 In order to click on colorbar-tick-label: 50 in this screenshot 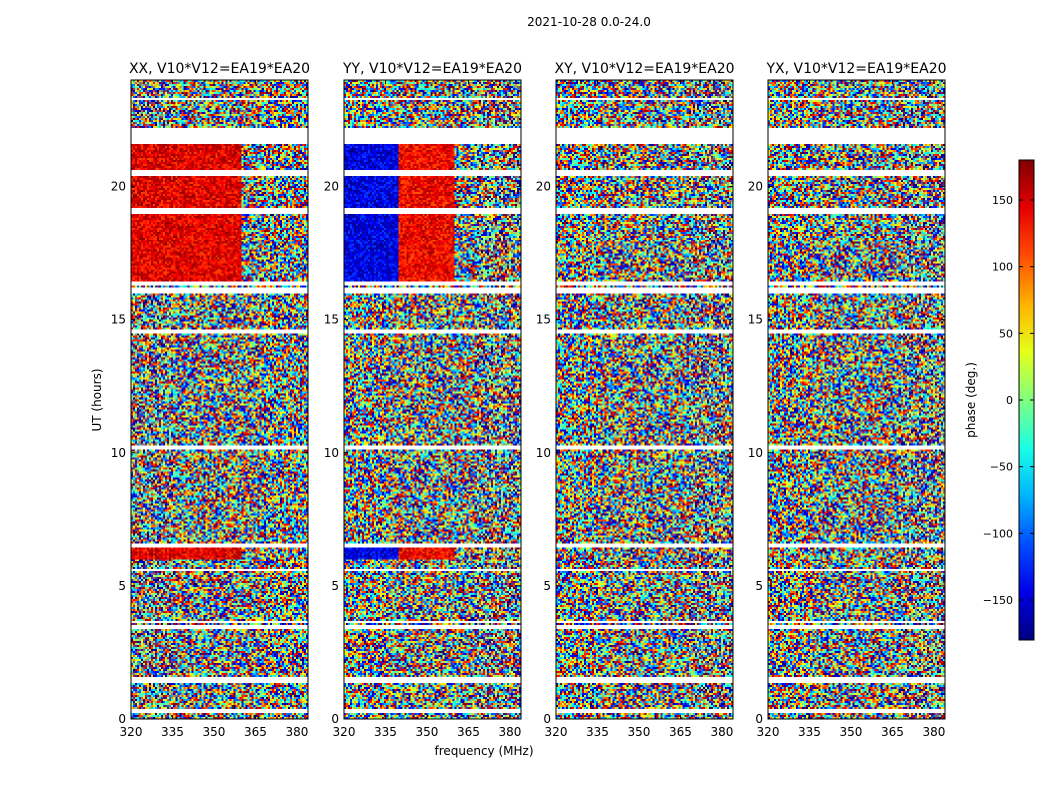, I will do `click(1006, 333)`.